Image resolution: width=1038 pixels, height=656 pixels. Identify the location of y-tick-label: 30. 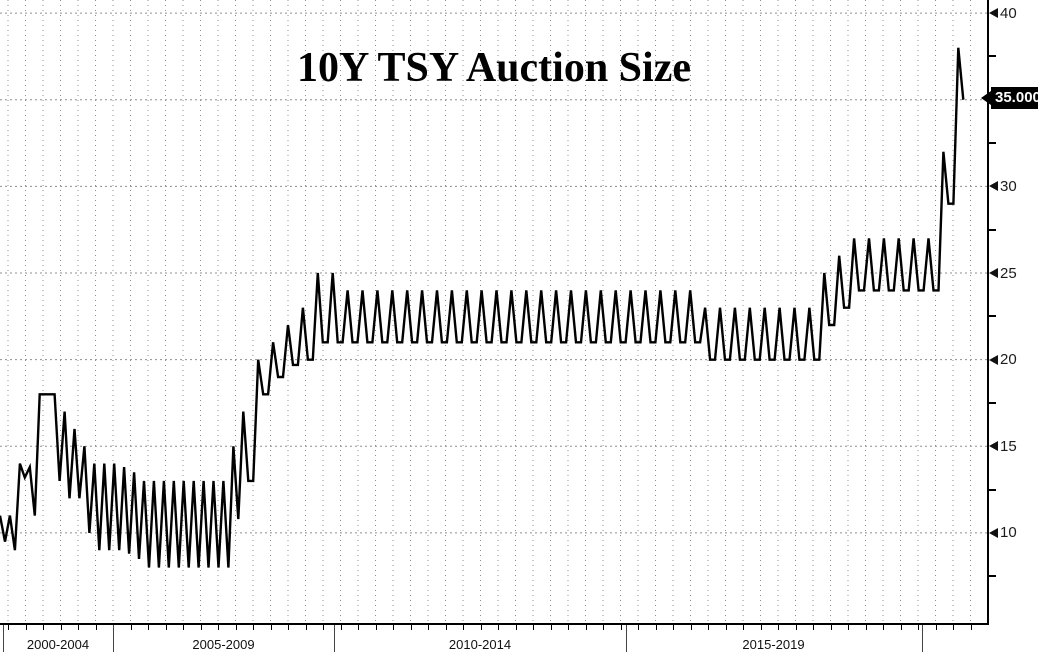
(1003, 186).